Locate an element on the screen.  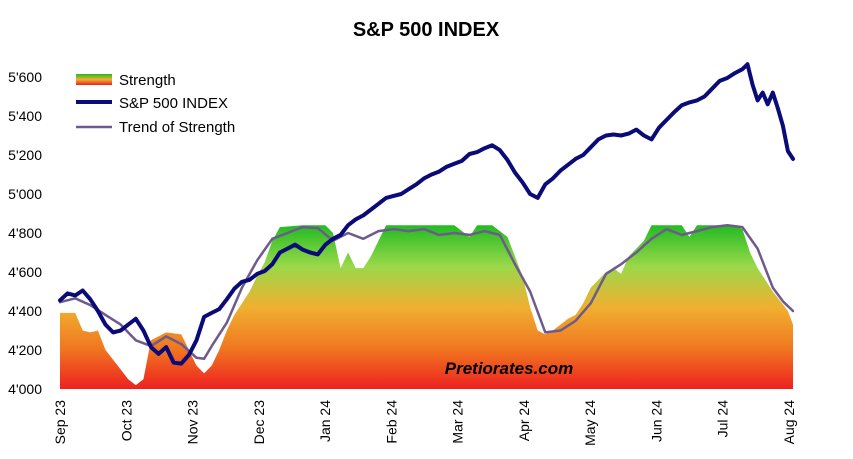
watermark-annotation: Pretiorates.com is located at coordinates (509, 368).